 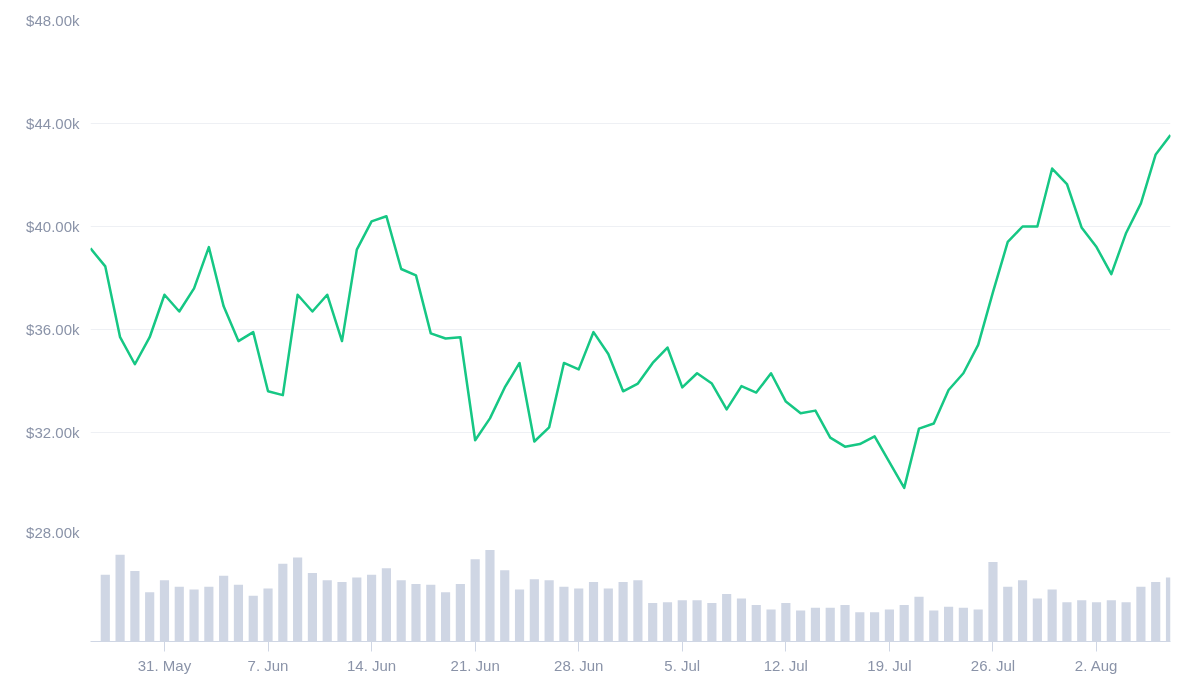 I want to click on y-tick-label: $36.00k, so click(x=53, y=329).